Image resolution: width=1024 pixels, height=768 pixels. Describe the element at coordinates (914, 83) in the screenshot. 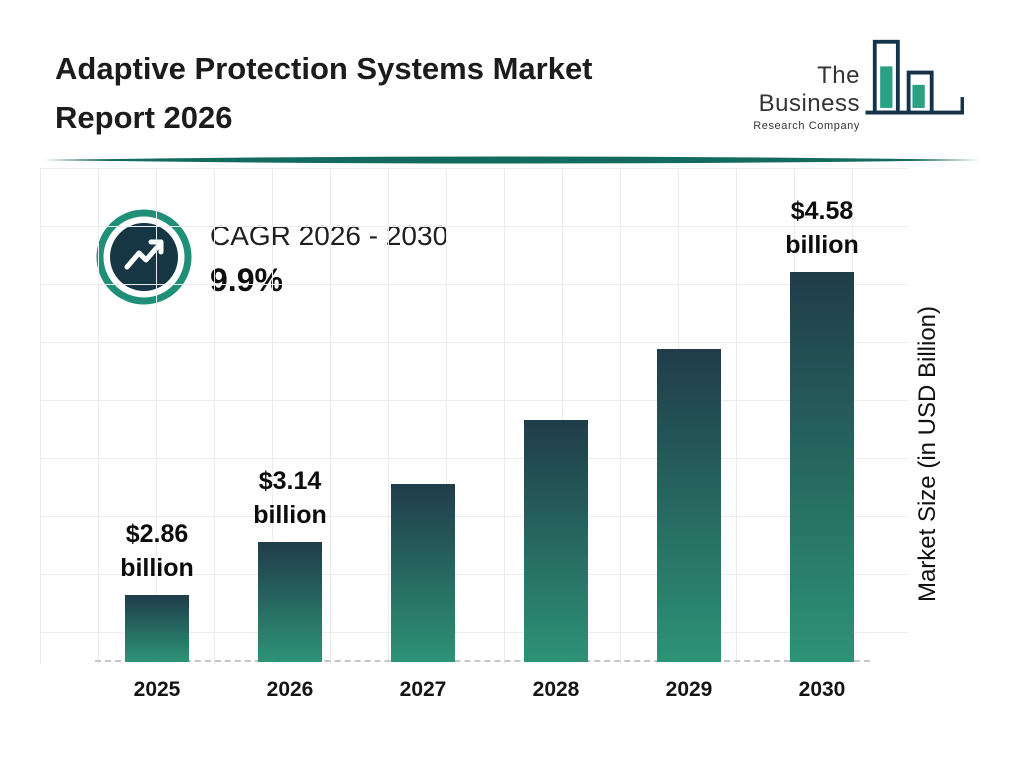

I see `company-logo-barchart-icon` at that location.